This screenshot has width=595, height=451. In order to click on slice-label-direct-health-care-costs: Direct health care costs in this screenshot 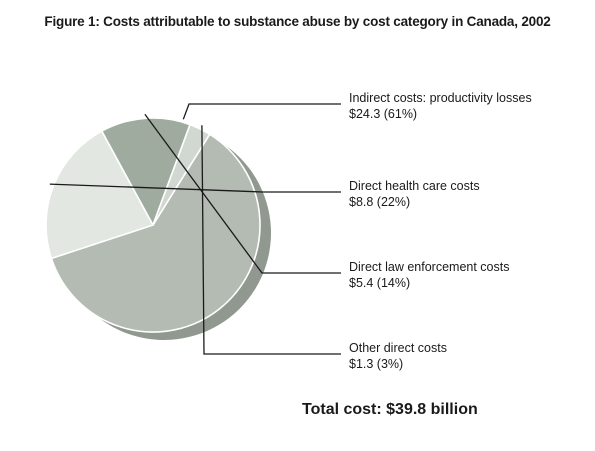, I will do `click(414, 186)`.